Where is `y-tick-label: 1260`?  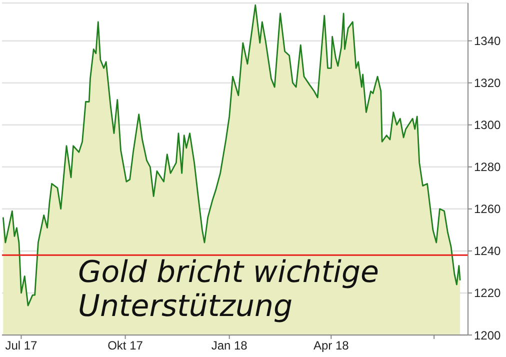
y-tick-label: 1260 is located at coordinates (488, 209).